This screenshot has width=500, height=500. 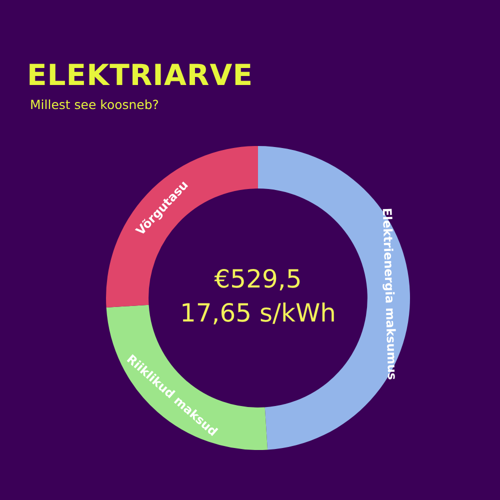 What do you see at coordinates (258, 279) in the screenshot?
I see `text: €529,5` at bounding box center [258, 279].